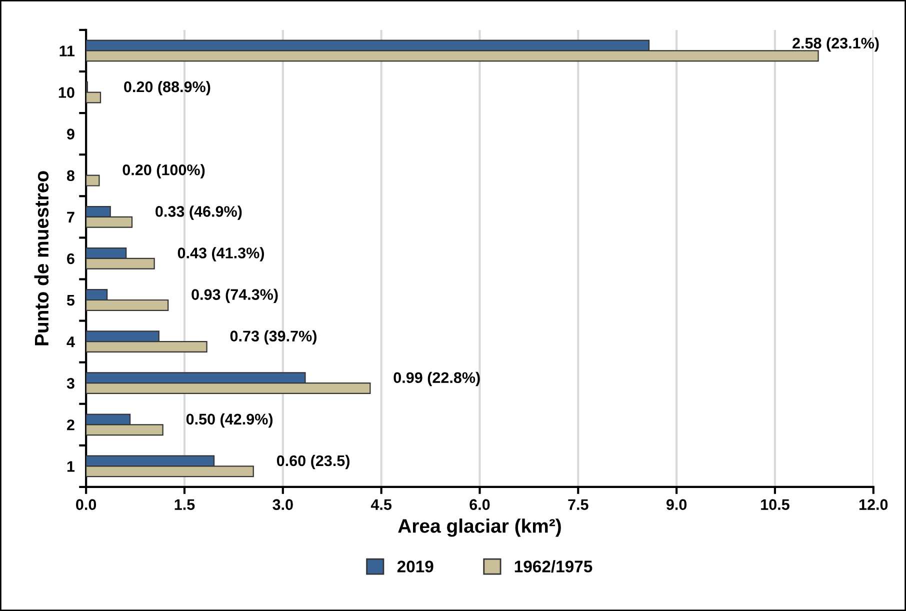 The image size is (906, 611). What do you see at coordinates (41, 258) in the screenshot?
I see `y-axis-title: Punto de muestreo` at bounding box center [41, 258].